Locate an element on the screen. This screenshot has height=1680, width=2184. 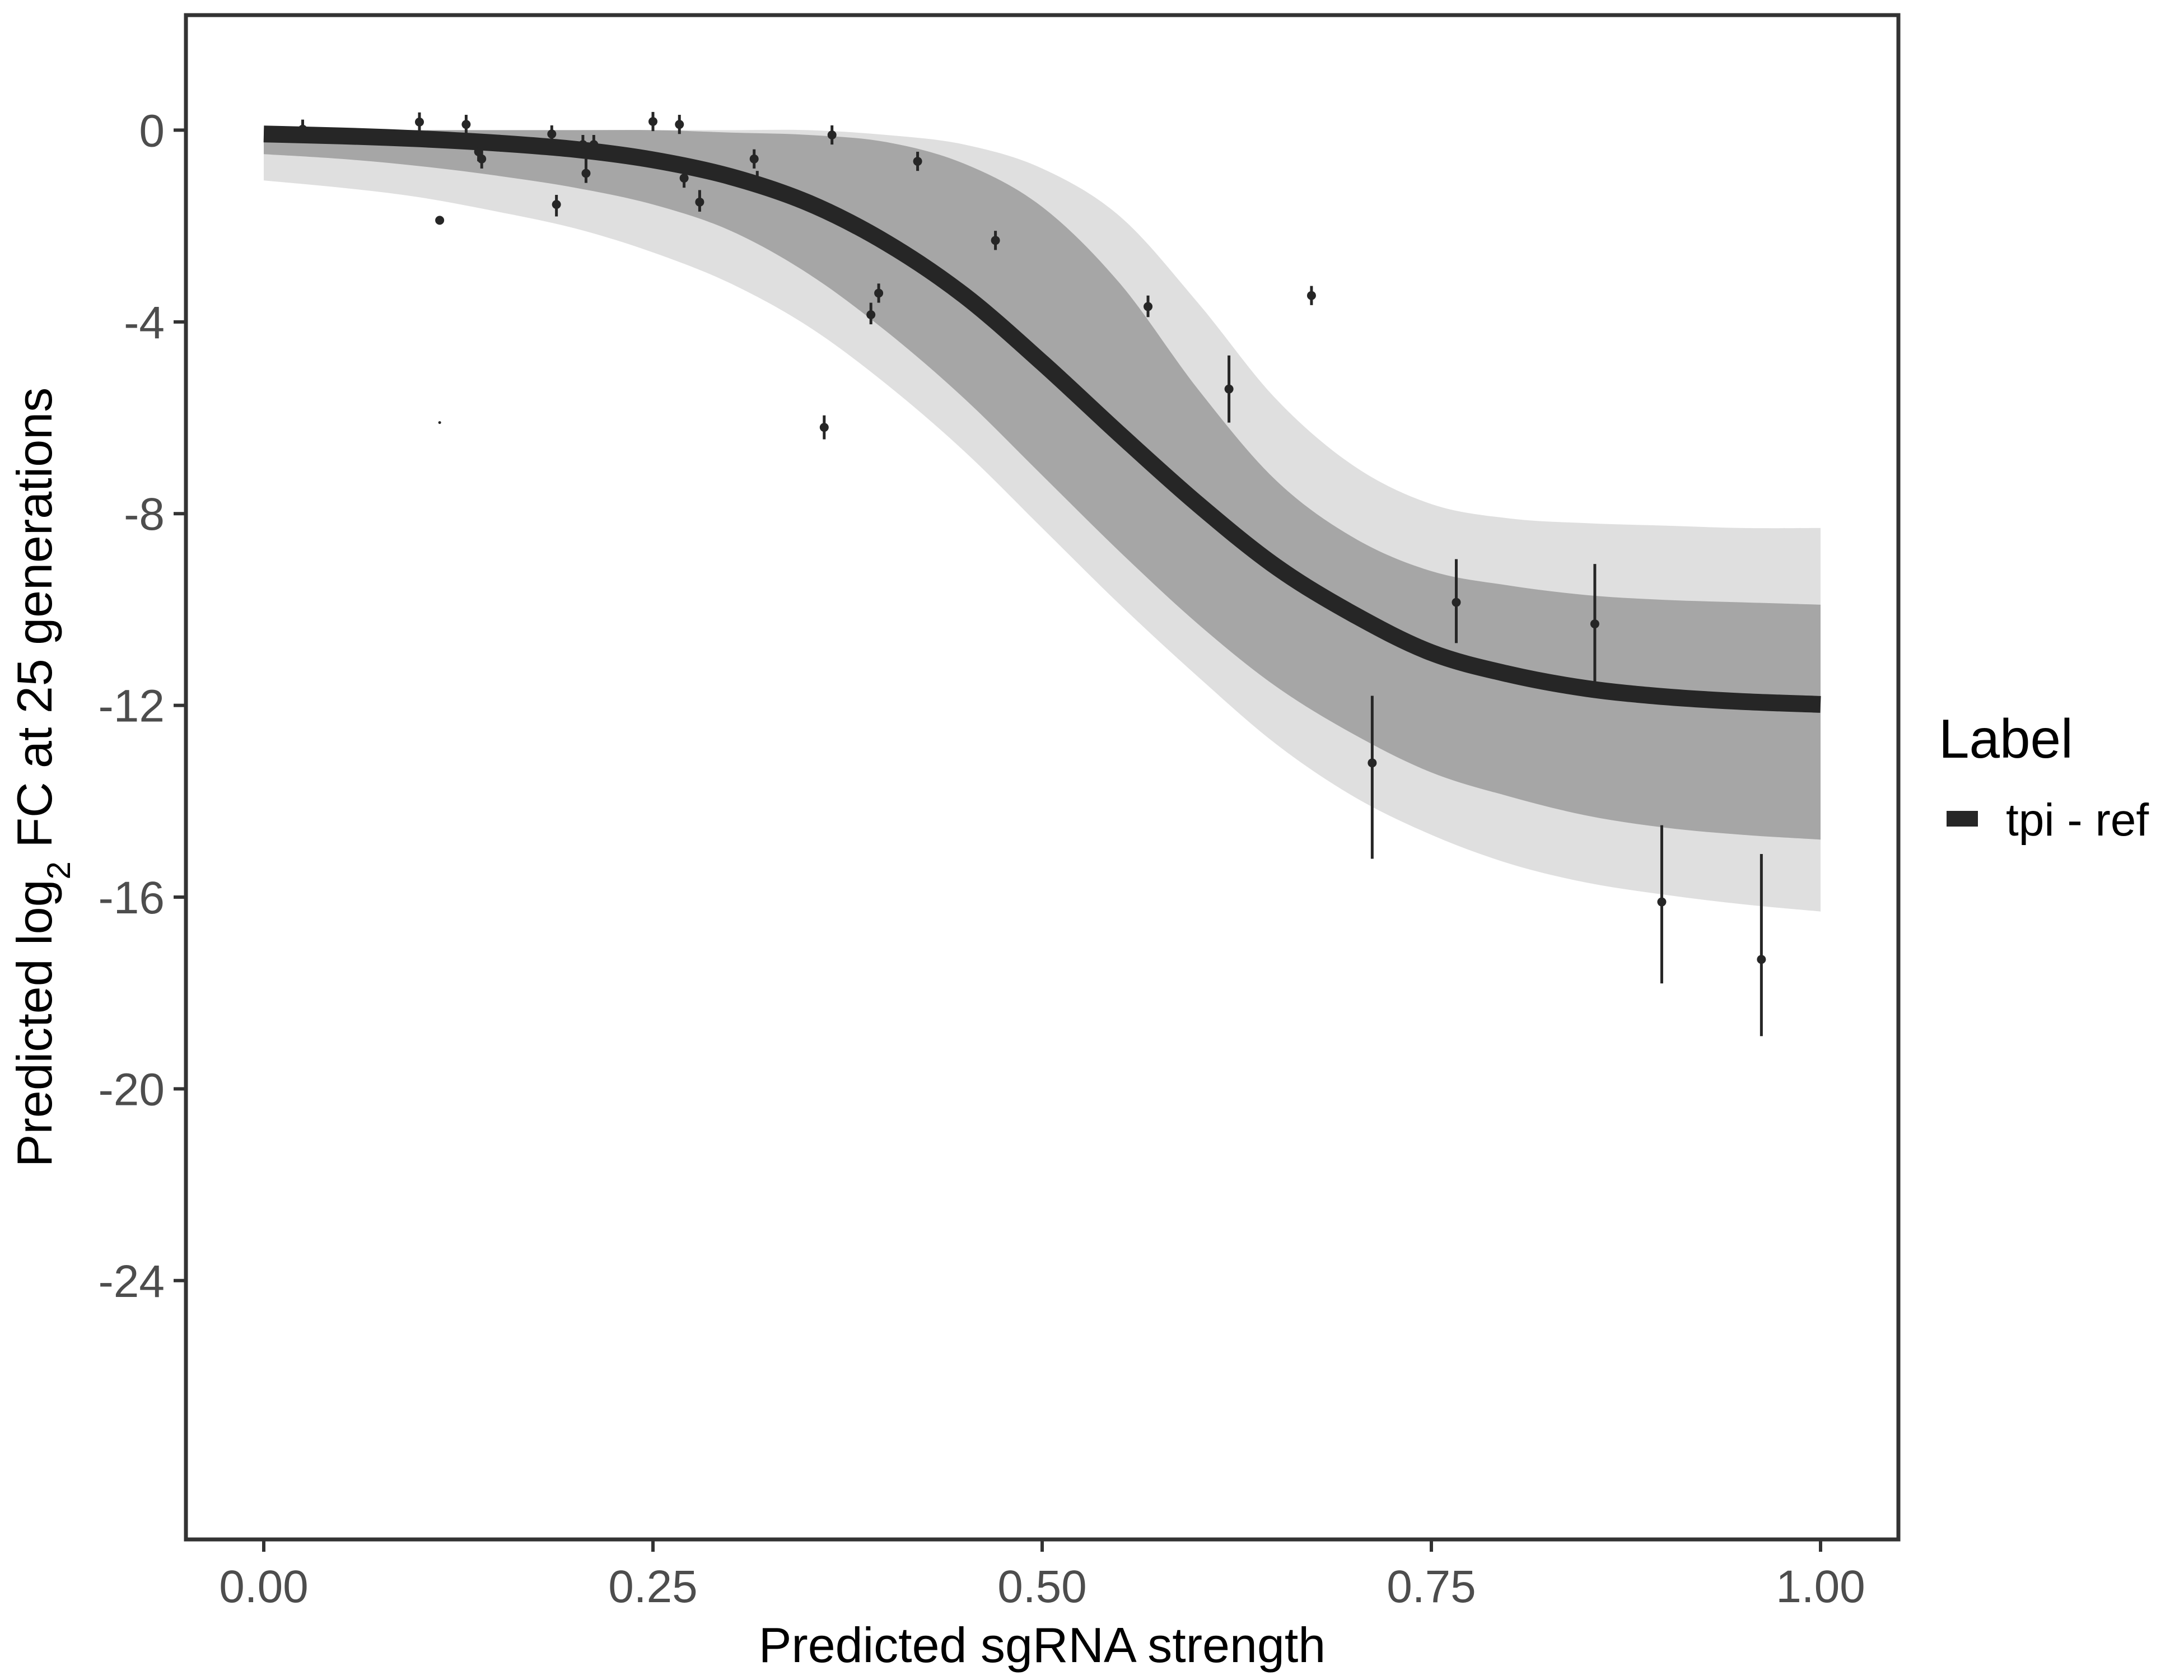
x-tick-label: 0.50 is located at coordinates (1042, 1587).